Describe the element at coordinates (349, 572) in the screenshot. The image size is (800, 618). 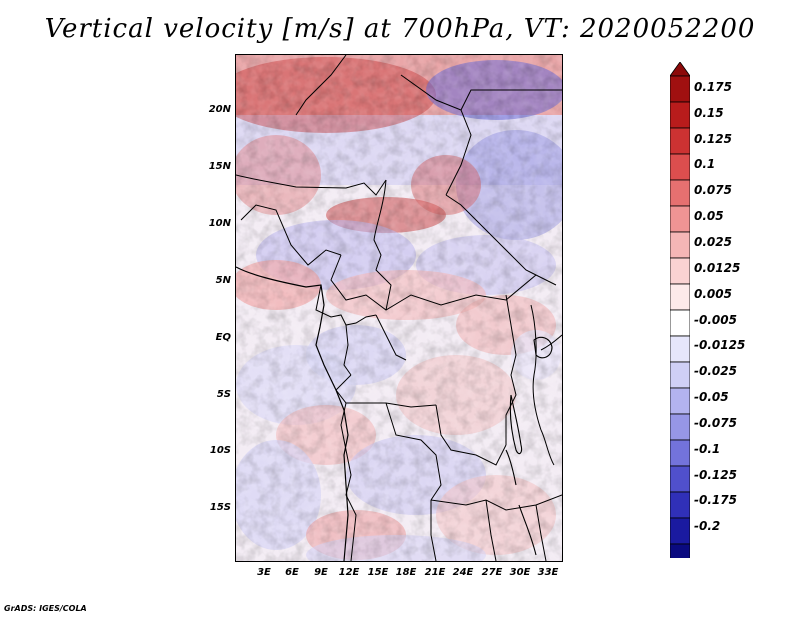
I see `lon-label-12e: 12E` at that location.